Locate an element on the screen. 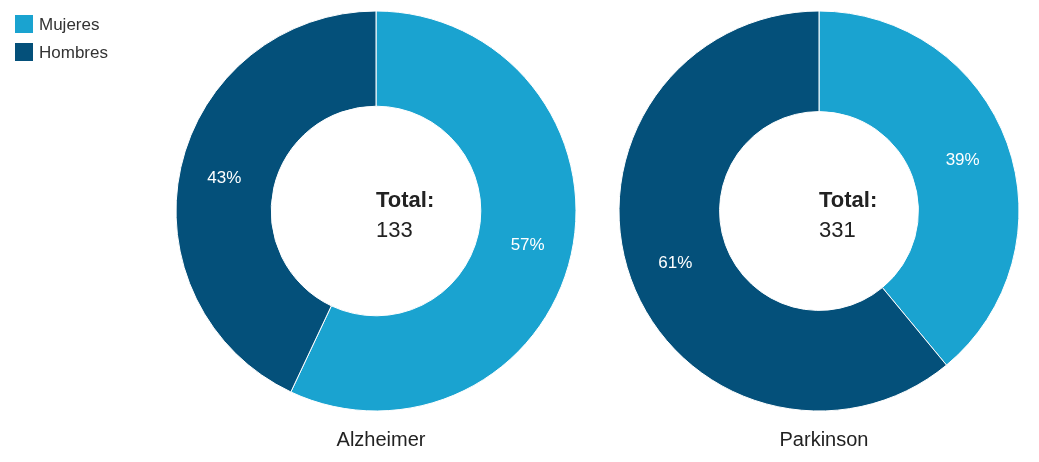 The image size is (1039, 462). text: Parkinson is located at coordinates (824, 439).